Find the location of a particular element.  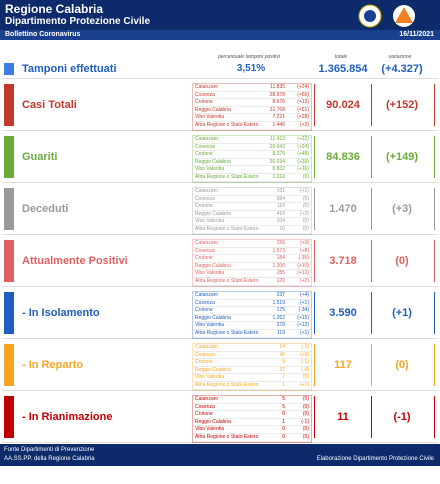

province-row: Altra Regione o Stato Estero 119 (+1) is located at coordinates (252, 334).